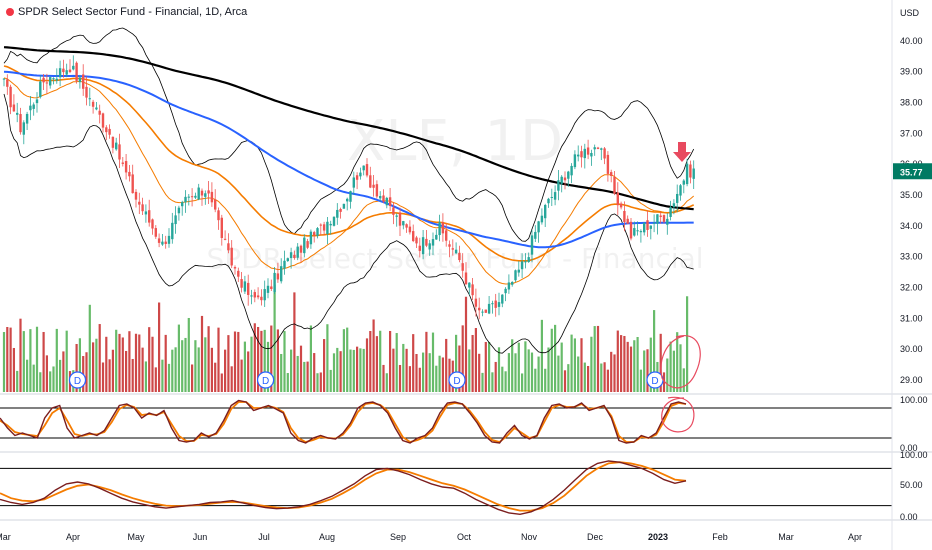  Describe the element at coordinates (595, 537) in the screenshot. I see `time-axis-label: Dec` at that location.